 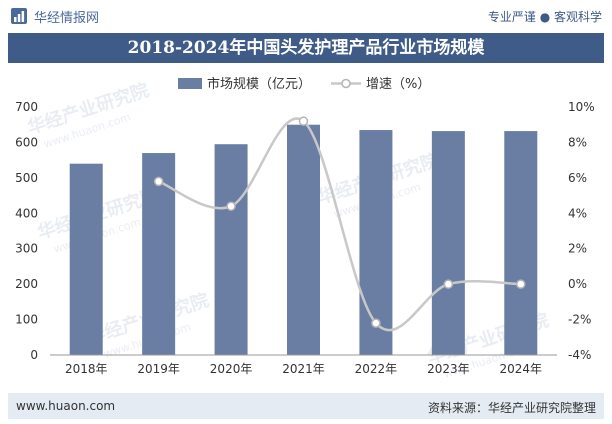 I want to click on y-left-tick: 0, so click(x=34, y=355).